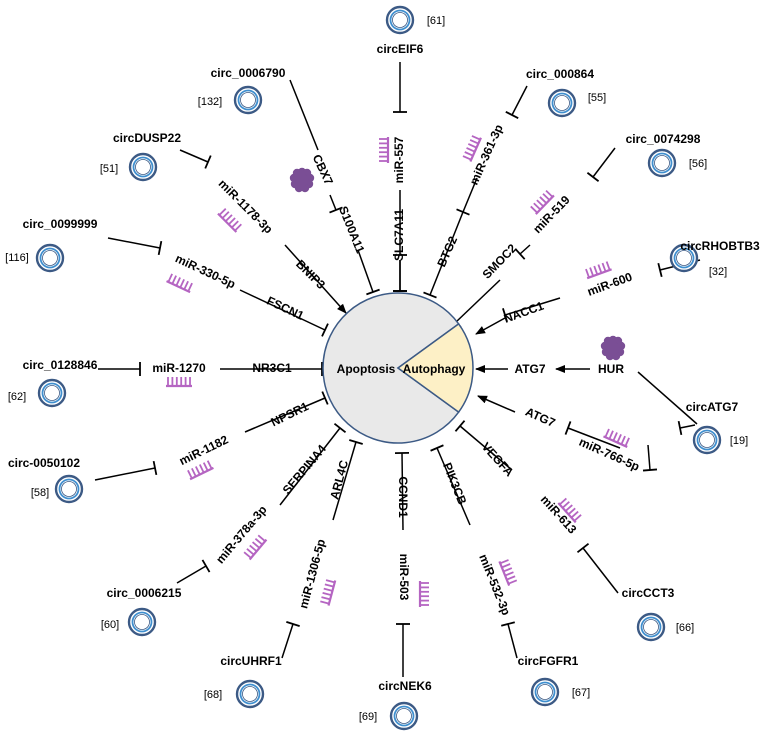 This screenshot has height=738, width=784. I want to click on protein-label: CBX7, so click(323, 169).